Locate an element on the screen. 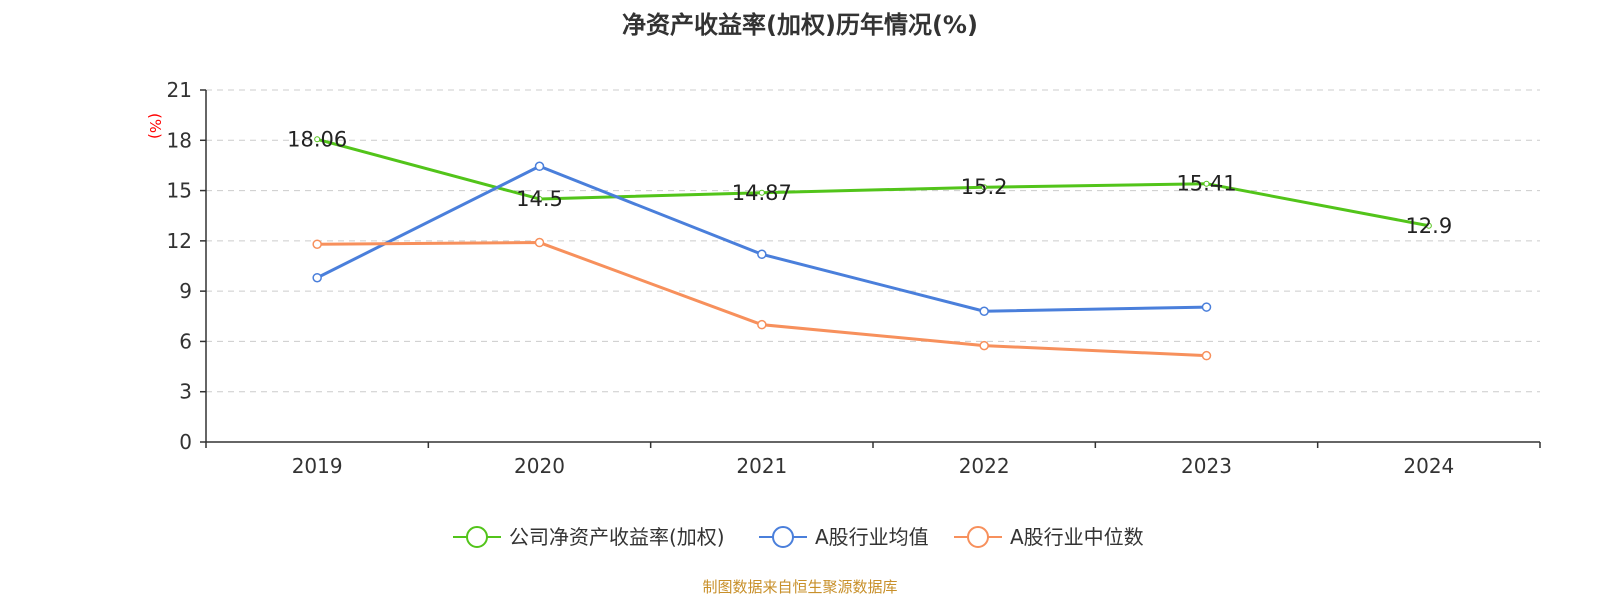 The image size is (1600, 600). source-note: 制图数据来自恒生聚源数据库 is located at coordinates (799, 587).